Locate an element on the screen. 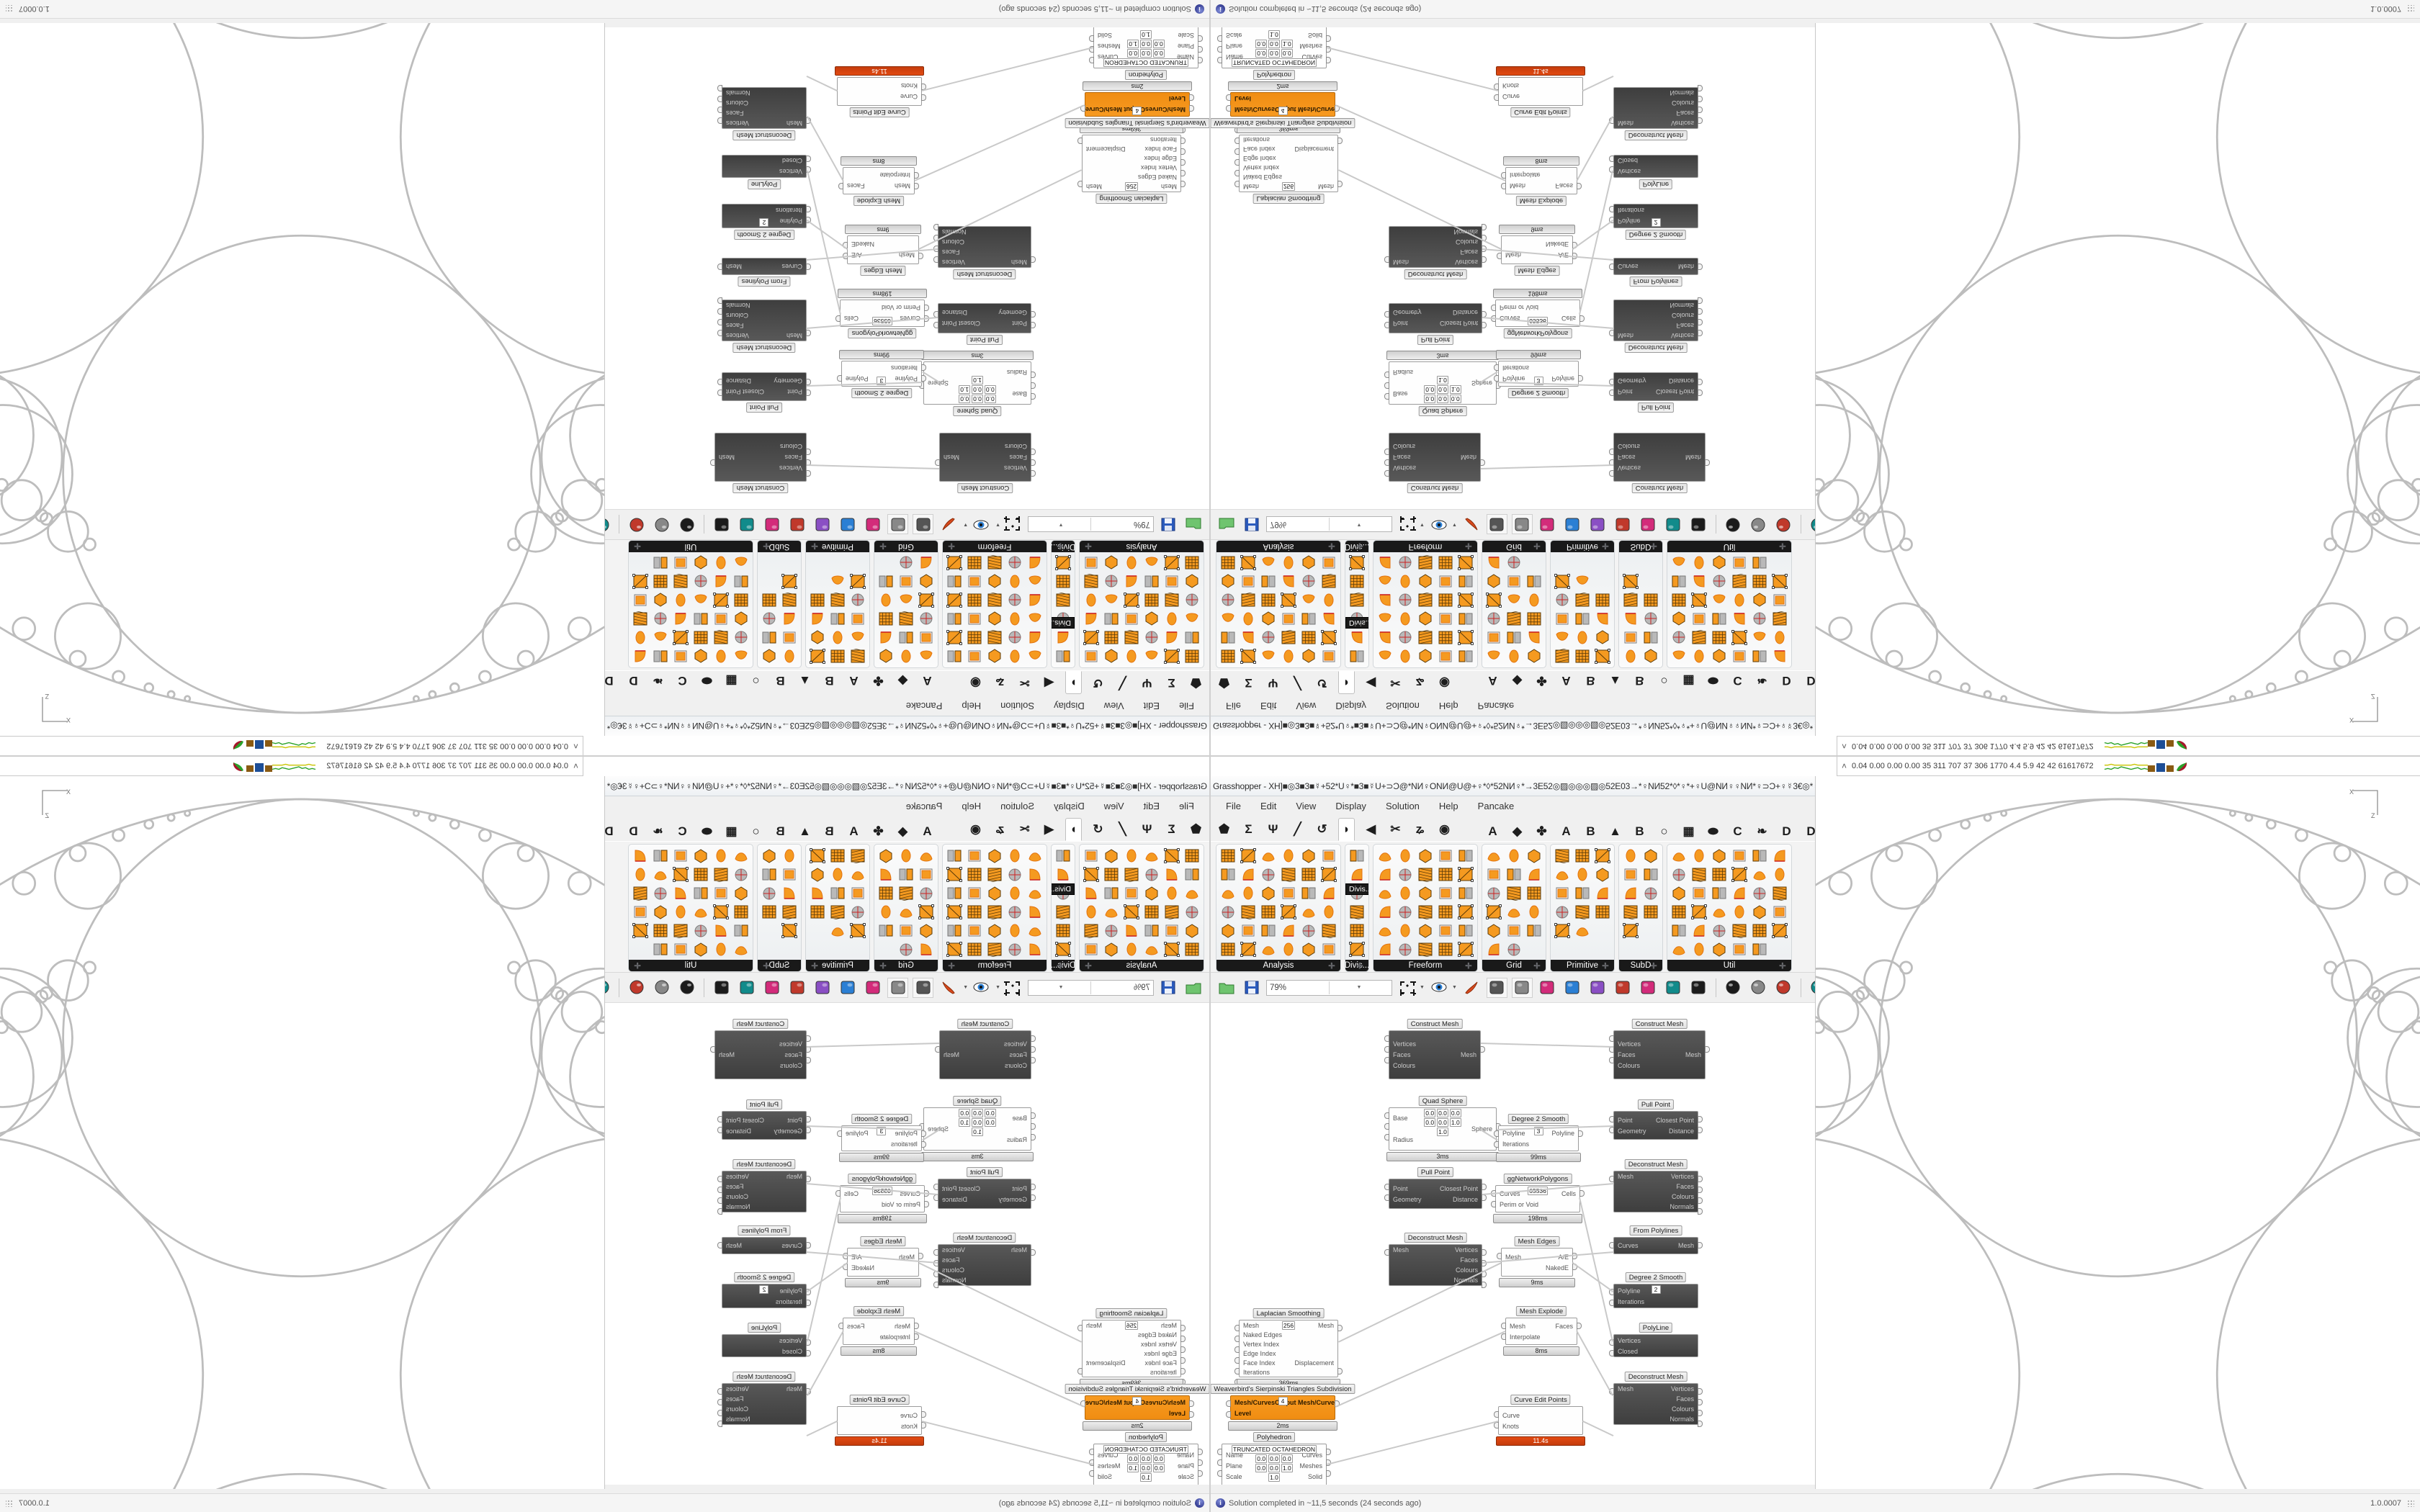 The image size is (2420, 1512). component-tab-left-9: ◉ is located at coordinates (1444, 829).